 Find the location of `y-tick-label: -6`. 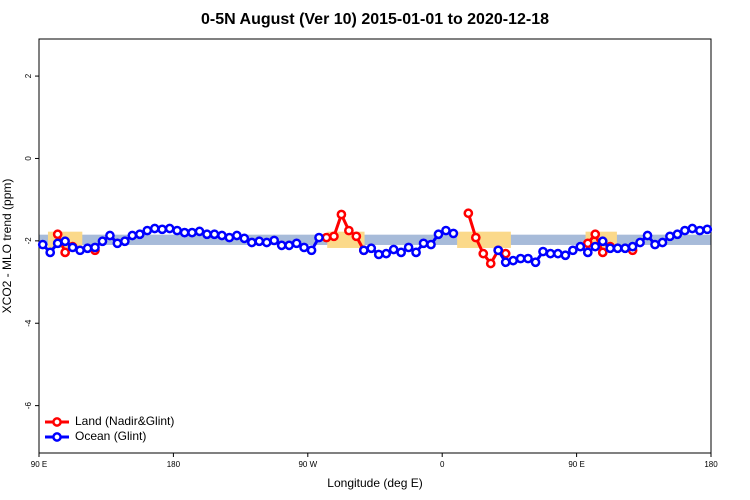

y-tick-label: -6 is located at coordinates (28, 406).